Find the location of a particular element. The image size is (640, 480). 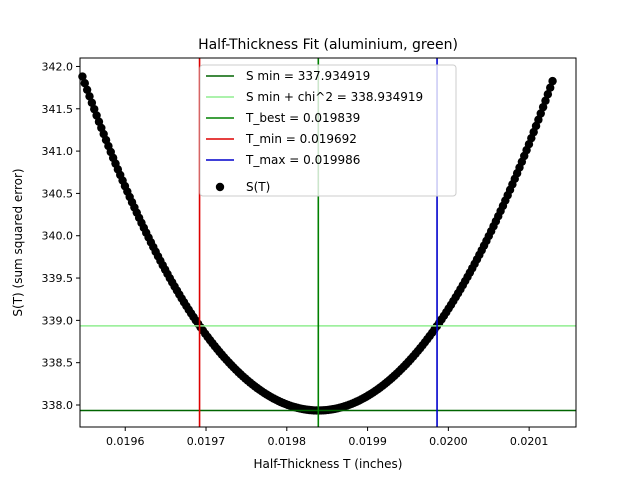

y-axis-label: S(T) (sum squared error) is located at coordinates (18, 242).